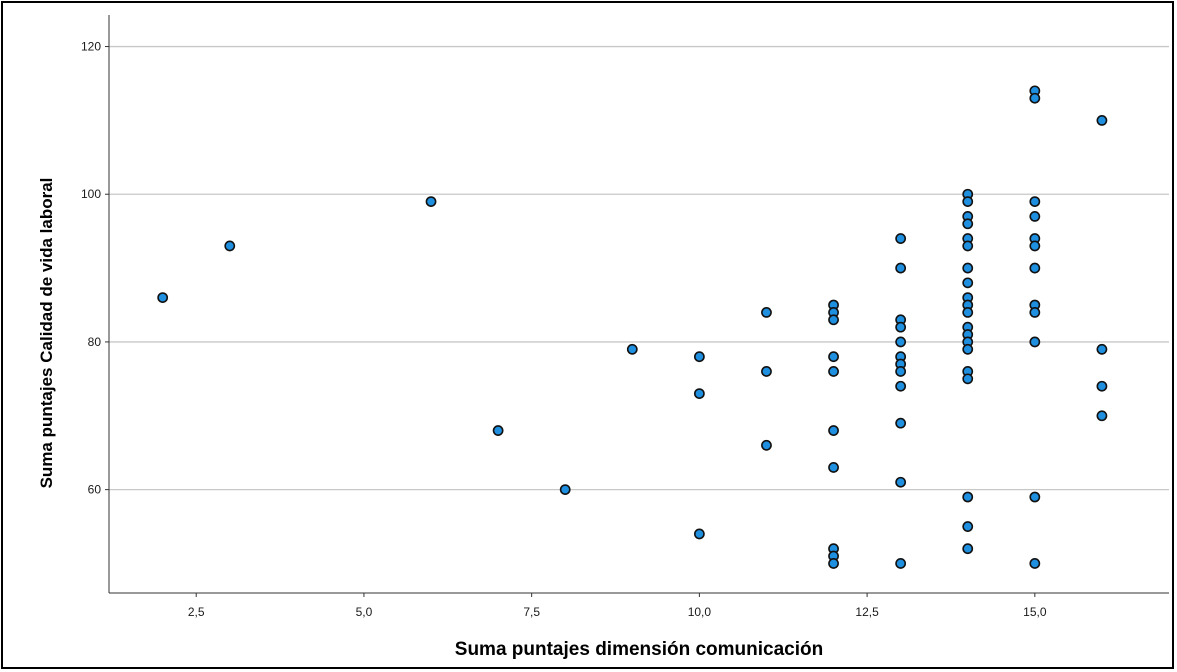 The width and height of the screenshot is (1177, 672). What do you see at coordinates (364, 612) in the screenshot?
I see `x-tick-label: 5,0` at bounding box center [364, 612].